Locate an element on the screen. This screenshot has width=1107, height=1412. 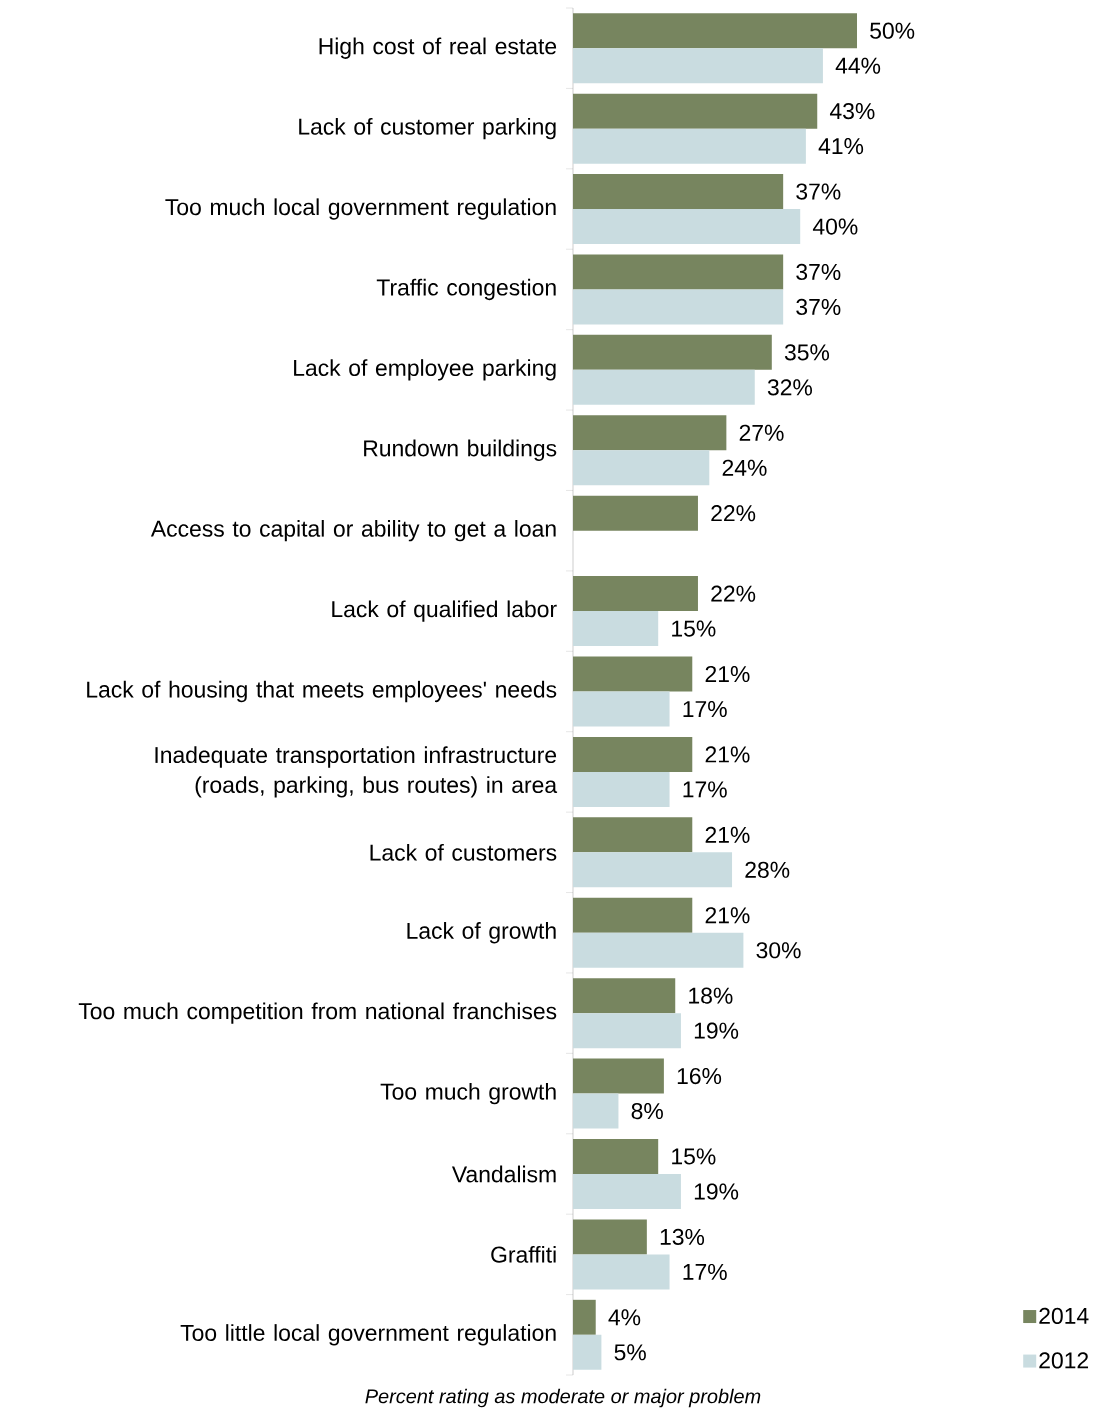
data-label: 4% is located at coordinates (624, 1317).